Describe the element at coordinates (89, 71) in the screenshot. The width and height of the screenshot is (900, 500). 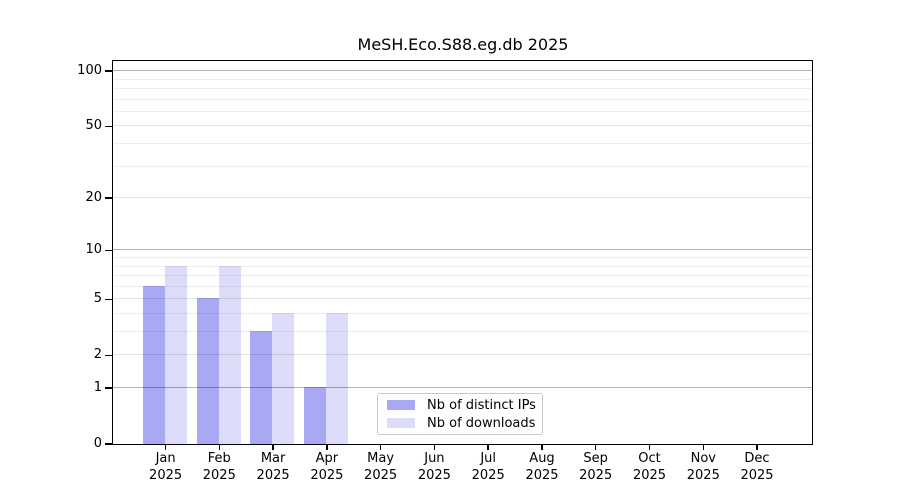
I see `y-tick-label-100: 100` at that location.